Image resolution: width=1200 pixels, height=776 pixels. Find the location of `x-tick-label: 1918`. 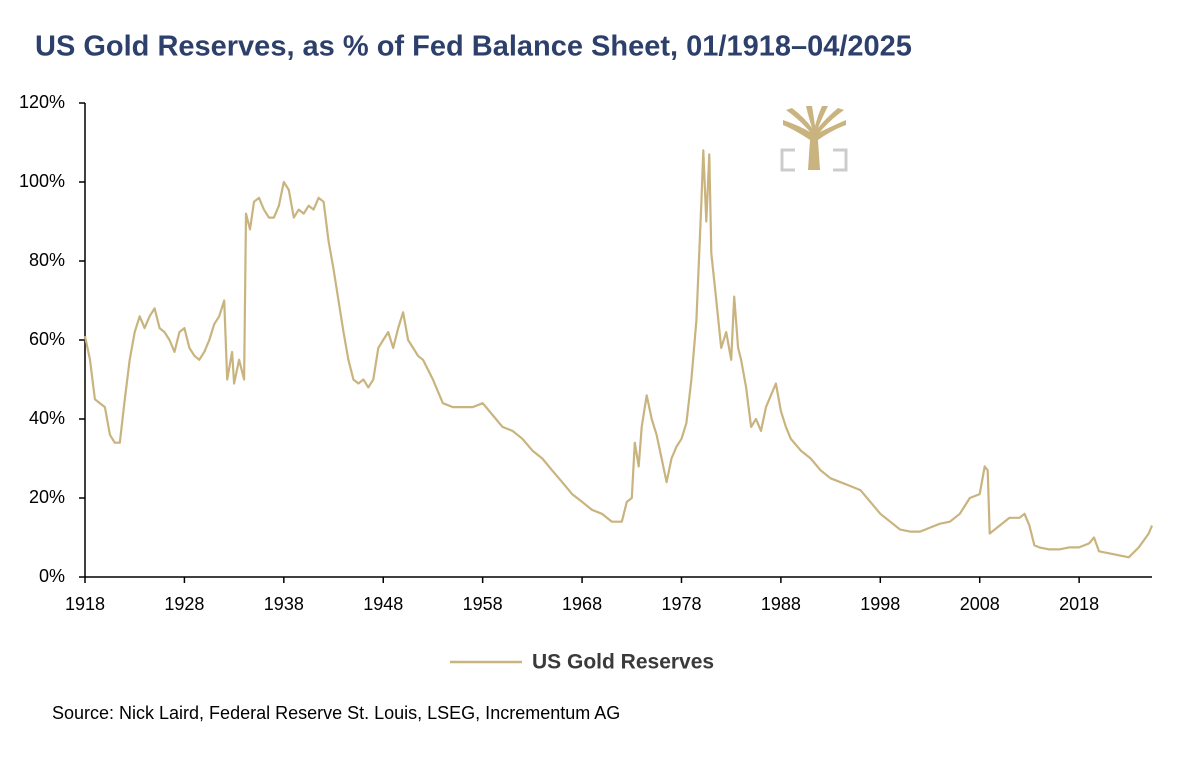

x-tick-label: 1918 is located at coordinates (85, 604).